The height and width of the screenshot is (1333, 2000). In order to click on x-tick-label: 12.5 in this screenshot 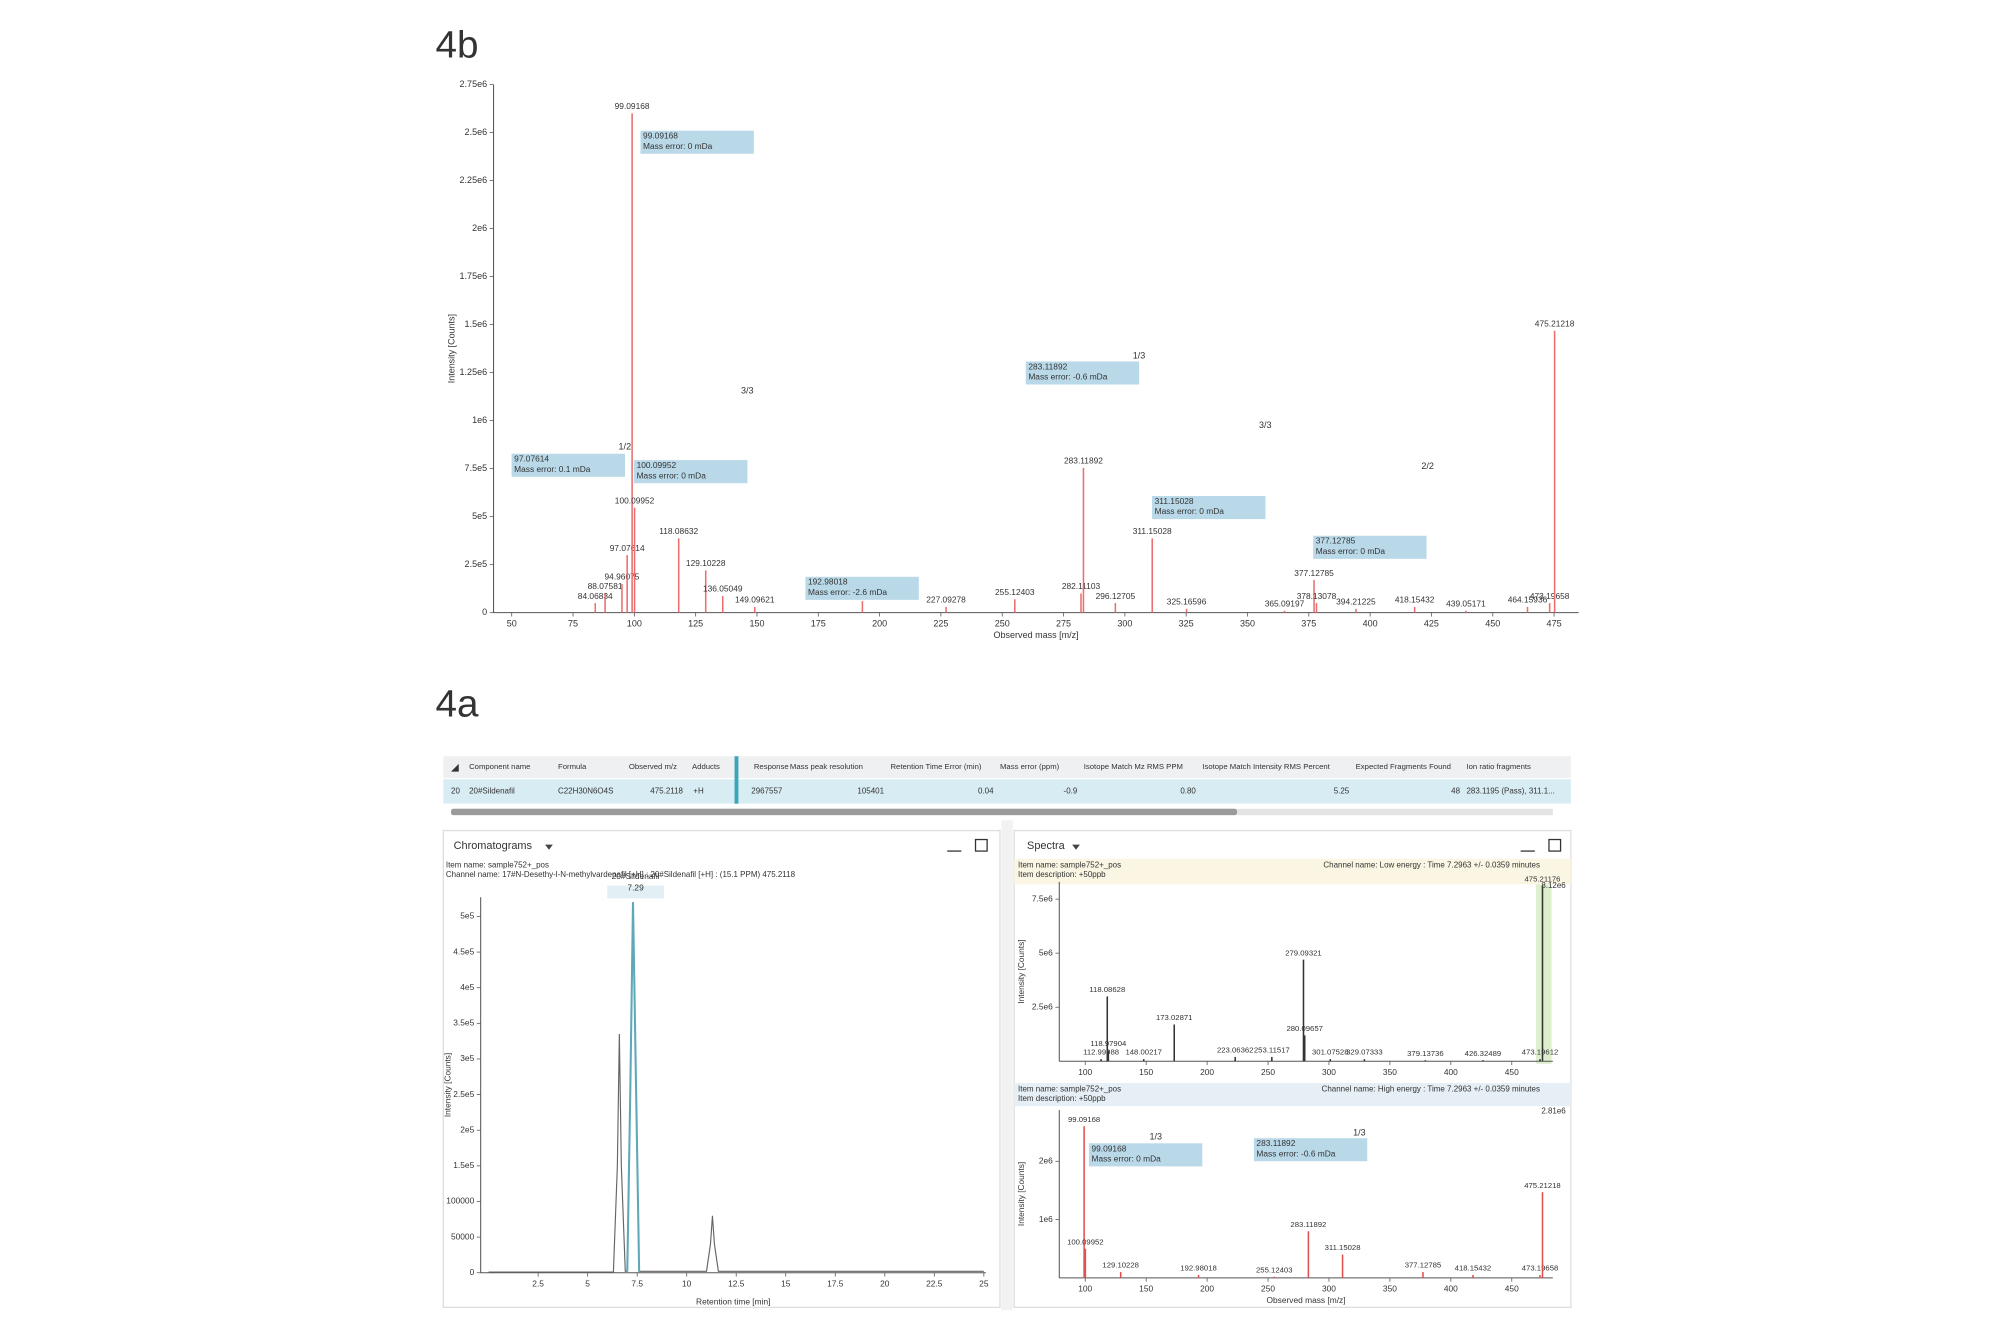, I will do `click(736, 1284)`.